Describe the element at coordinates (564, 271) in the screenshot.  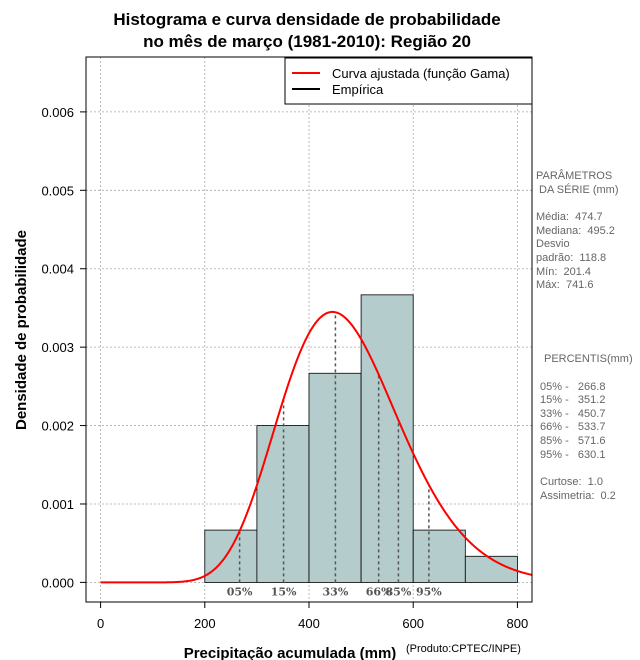
I see `param-min: Mín: 201.4` at that location.